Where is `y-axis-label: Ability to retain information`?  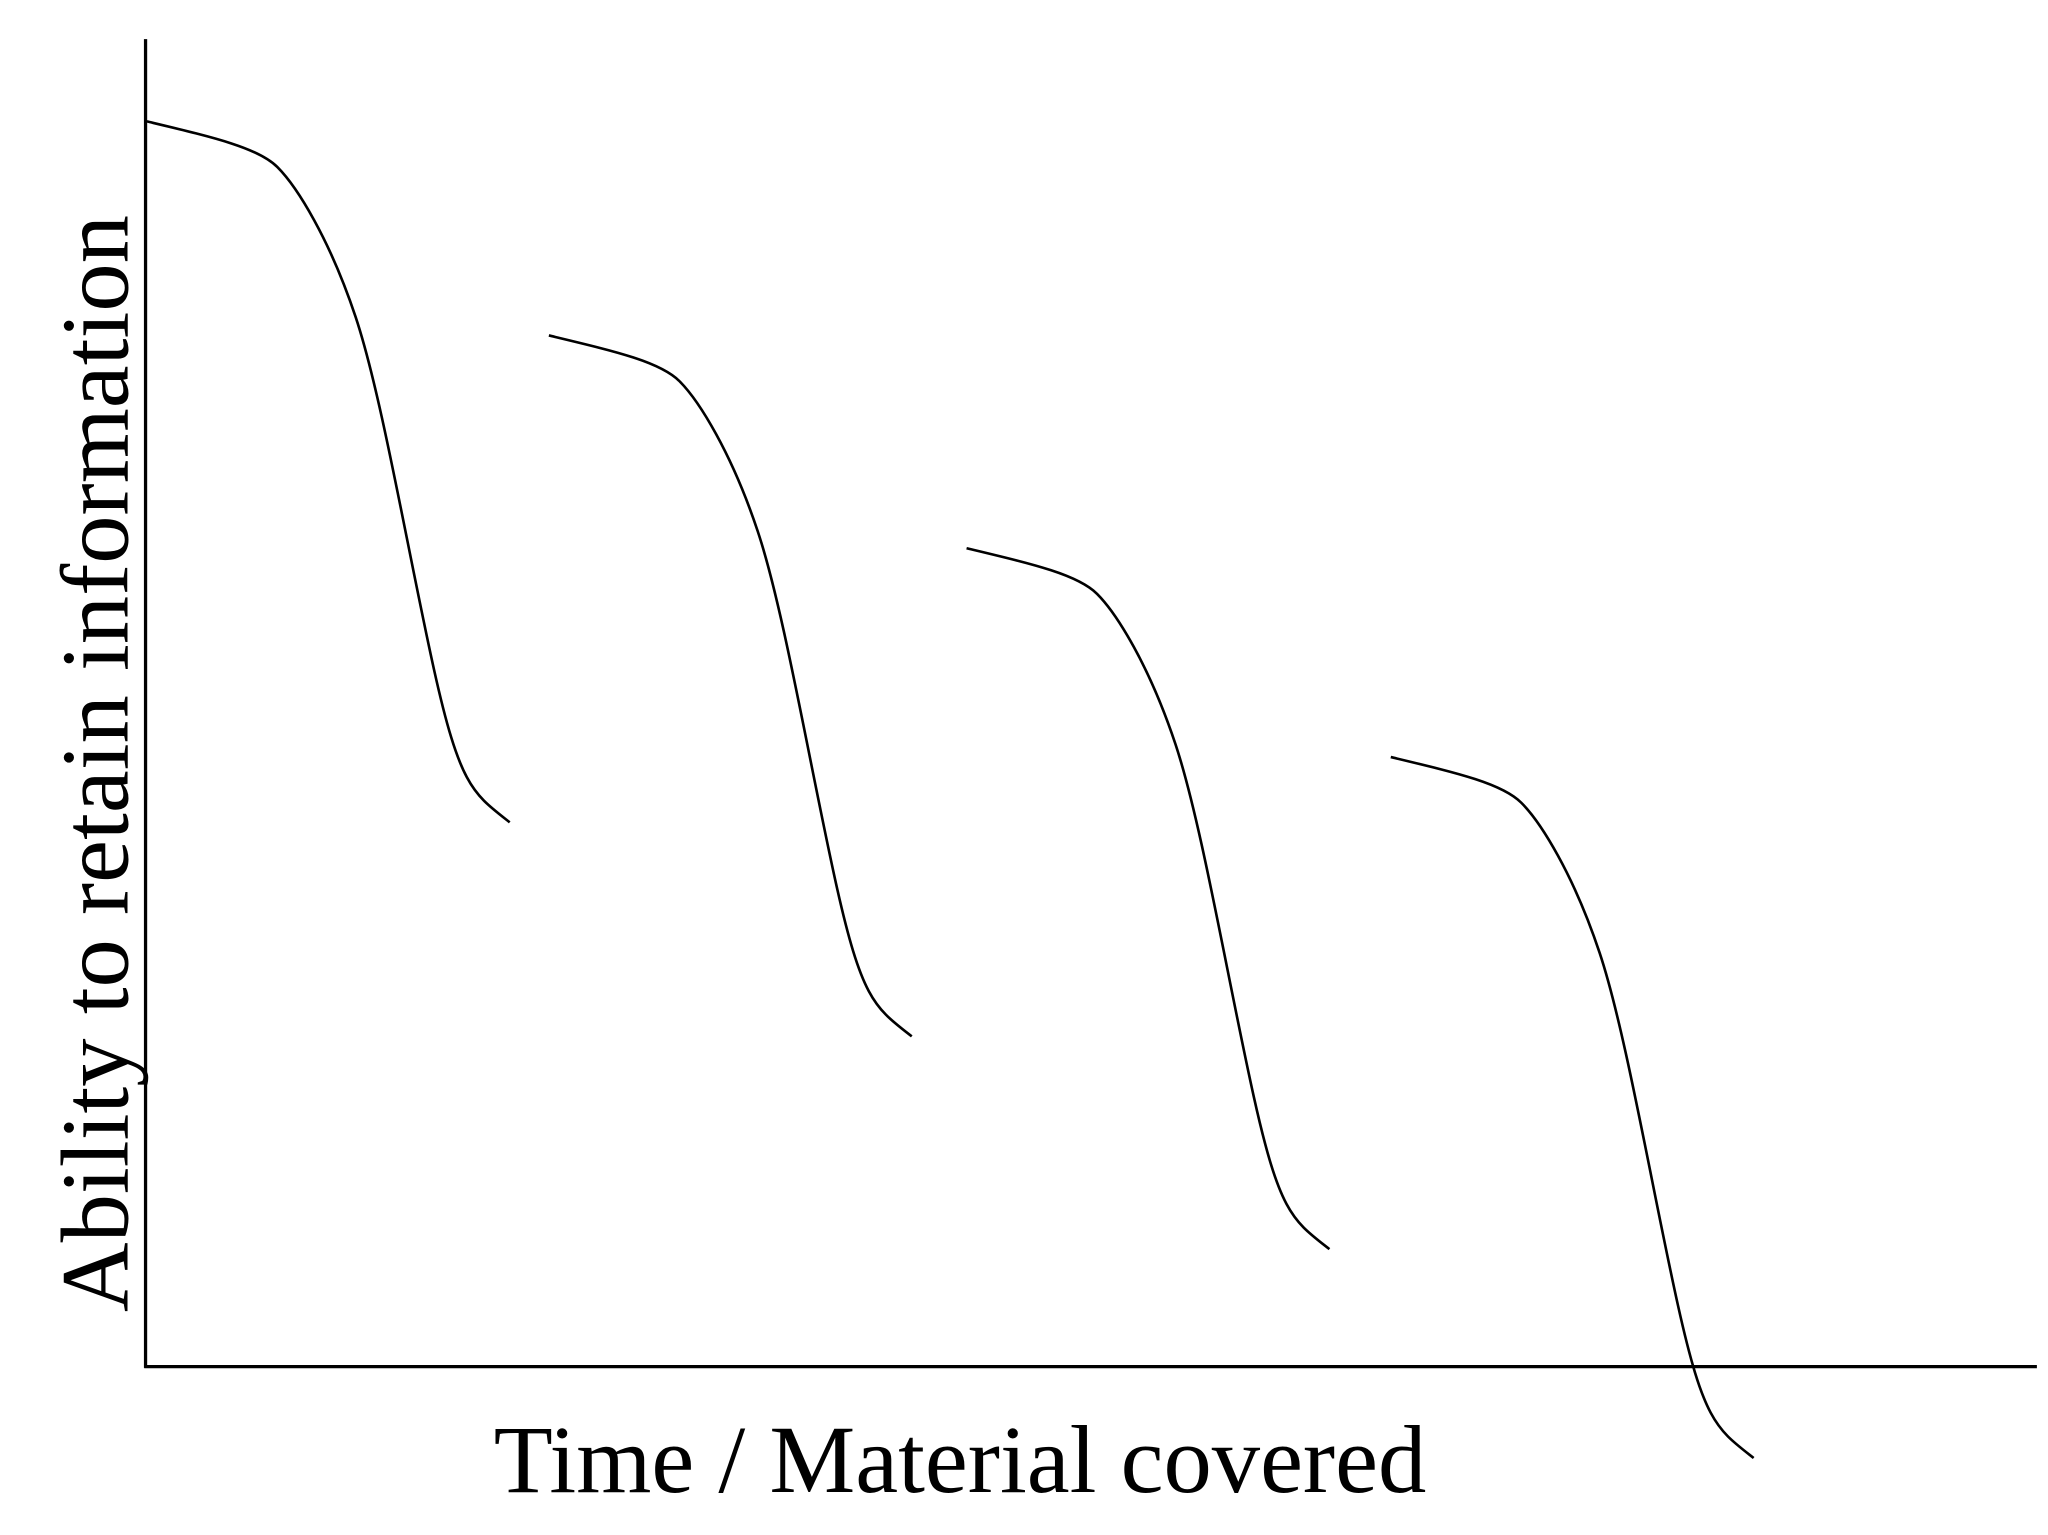 y-axis-label: Ability to retain information is located at coordinates (94, 763).